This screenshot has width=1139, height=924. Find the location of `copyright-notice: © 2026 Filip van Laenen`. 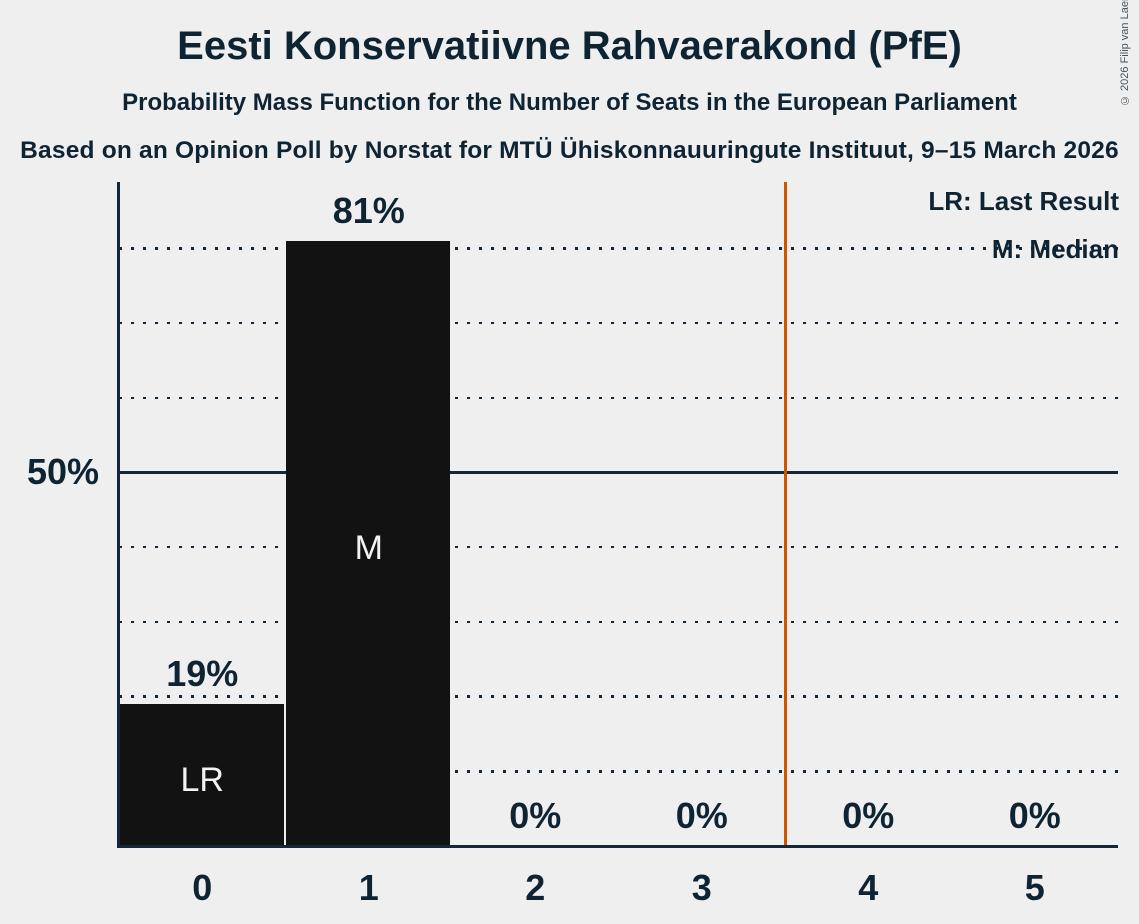

copyright-notice: © 2026 Filip van Laenen is located at coordinates (1125, 53).